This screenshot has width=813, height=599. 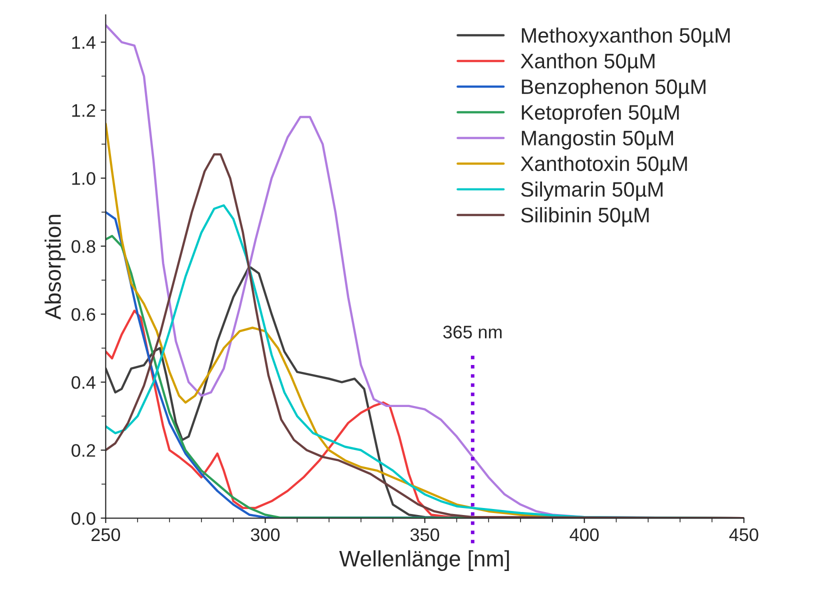 What do you see at coordinates (614, 88) in the screenshot?
I see `legend-label: Benzophenon 50µM` at bounding box center [614, 88].